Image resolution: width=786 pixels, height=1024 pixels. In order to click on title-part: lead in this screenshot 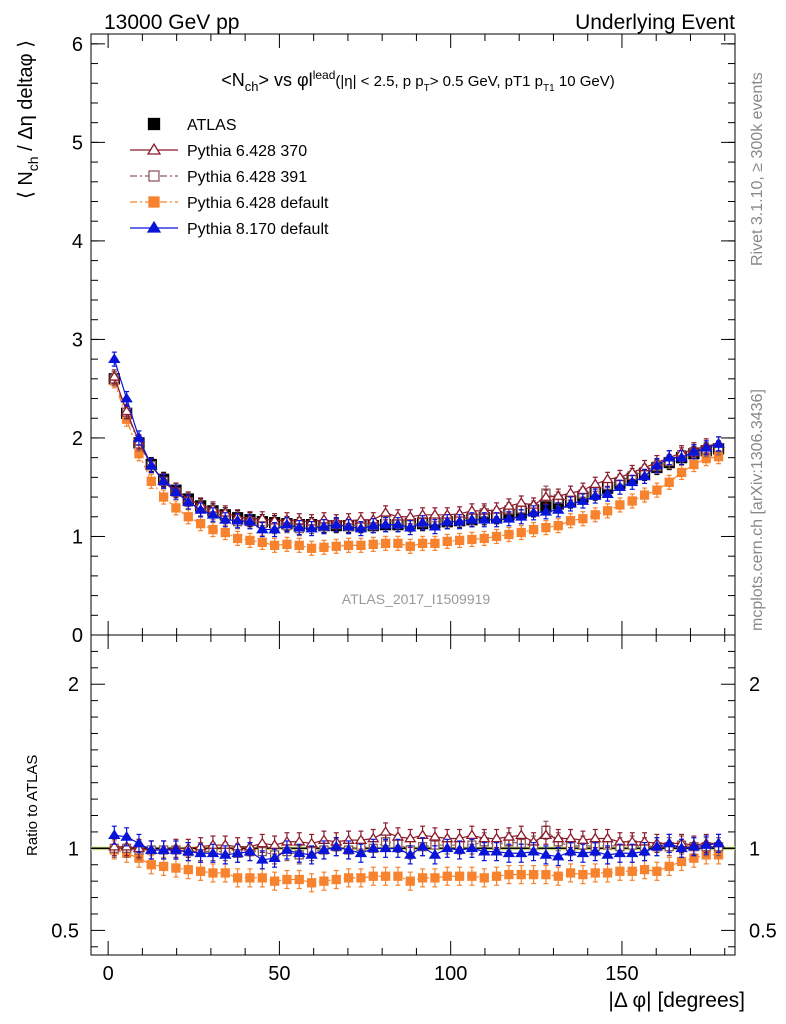, I will do `click(324, 75)`.